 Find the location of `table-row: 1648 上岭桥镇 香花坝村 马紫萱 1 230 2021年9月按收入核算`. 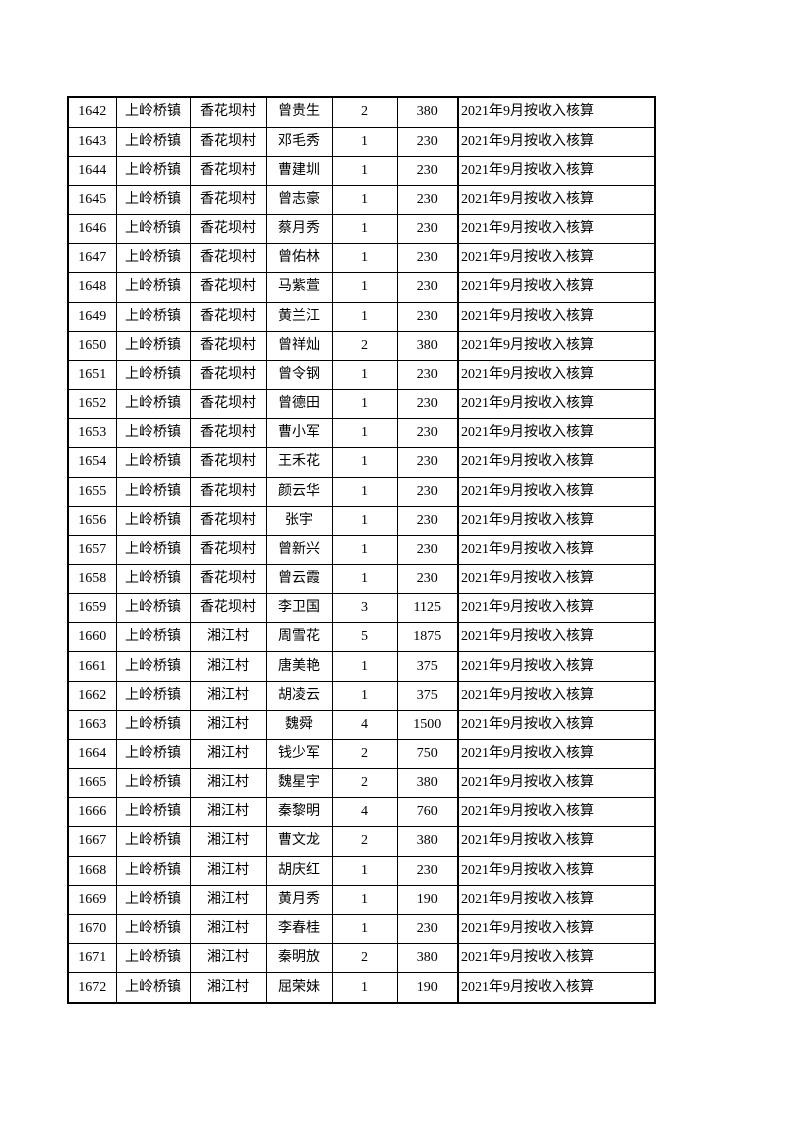

table-row: 1648 上岭桥镇 香花坝村 马紫萱 1 230 2021年9月按收入核算 is located at coordinates (361, 287).